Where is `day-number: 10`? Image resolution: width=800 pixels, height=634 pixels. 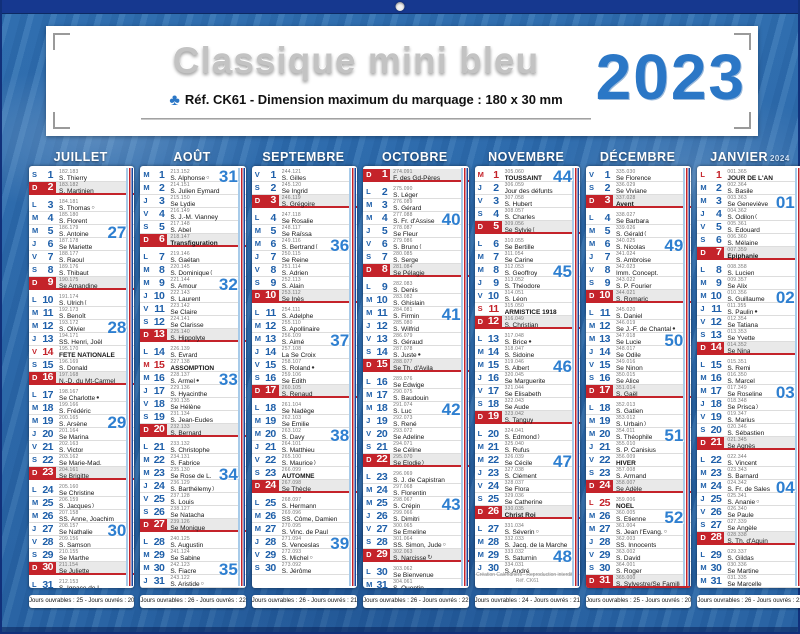 day-number: 10 is located at coordinates (47, 299).